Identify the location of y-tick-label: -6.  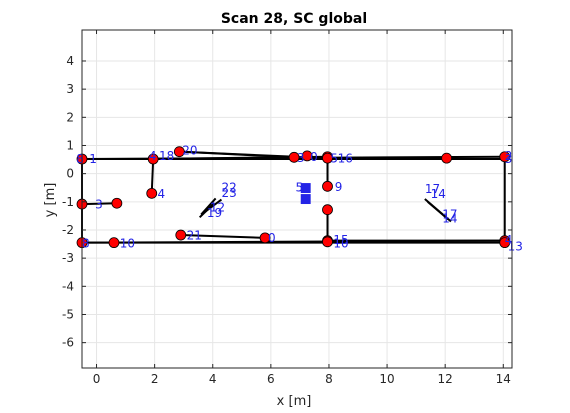
(68, 343).